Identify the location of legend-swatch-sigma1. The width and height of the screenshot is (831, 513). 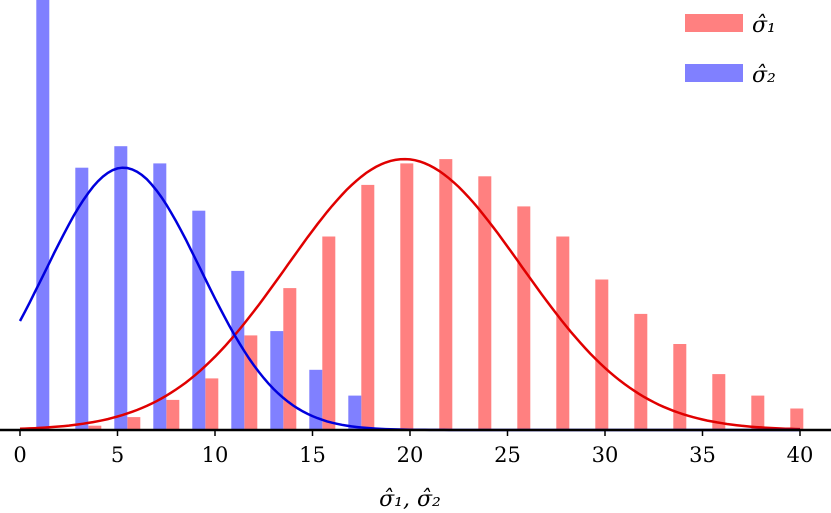
(714, 23).